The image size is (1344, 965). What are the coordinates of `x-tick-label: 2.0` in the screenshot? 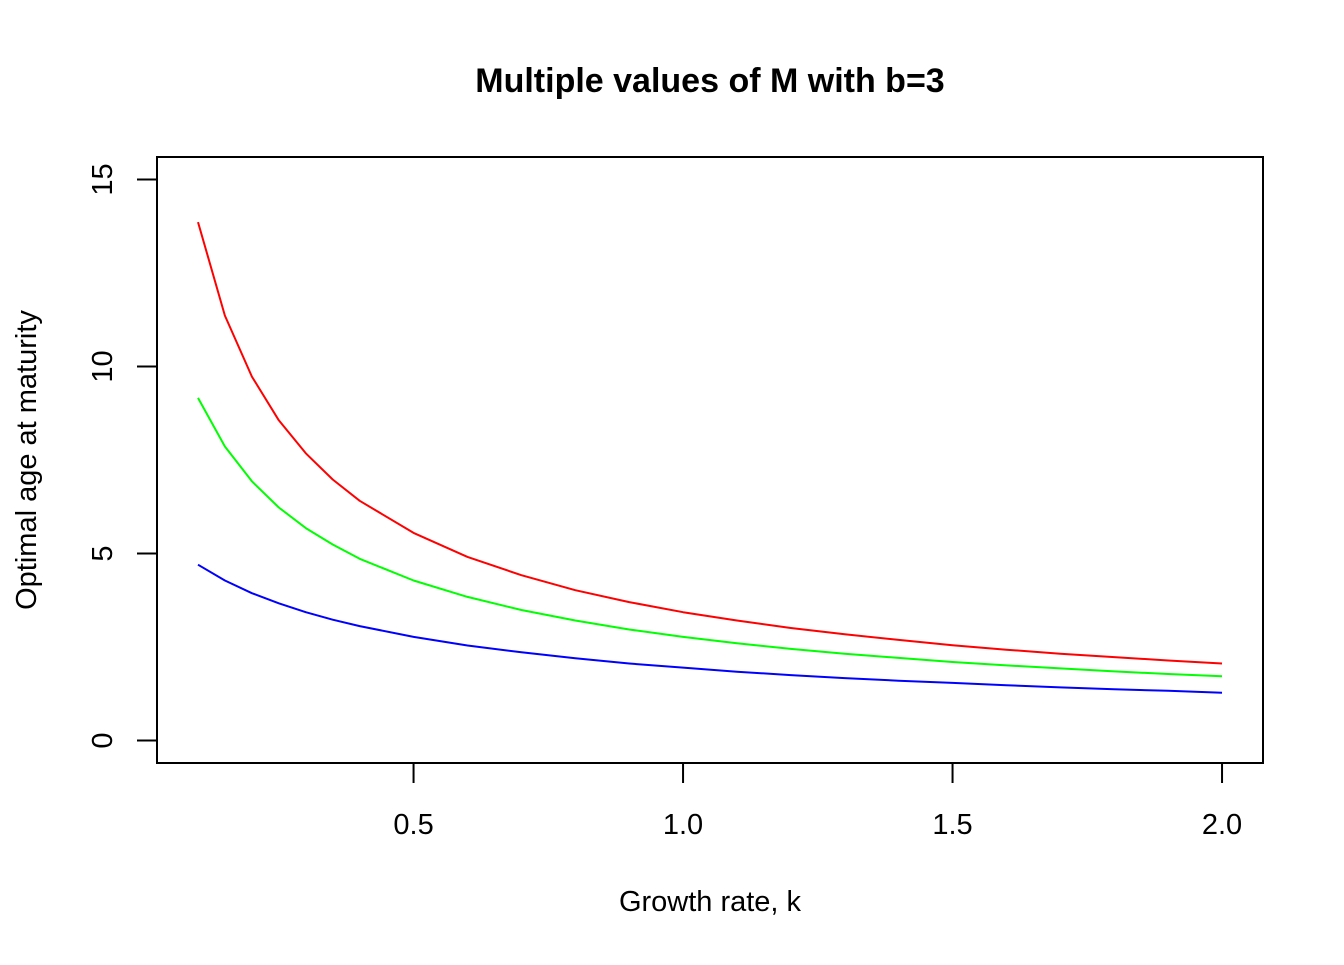 It's located at (1222, 825).